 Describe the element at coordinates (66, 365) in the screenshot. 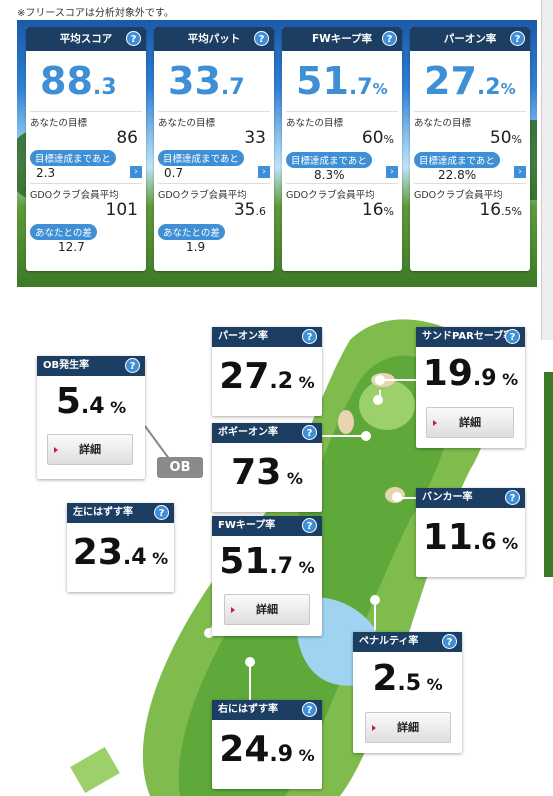

I see `stat-title: OB発生率` at that location.